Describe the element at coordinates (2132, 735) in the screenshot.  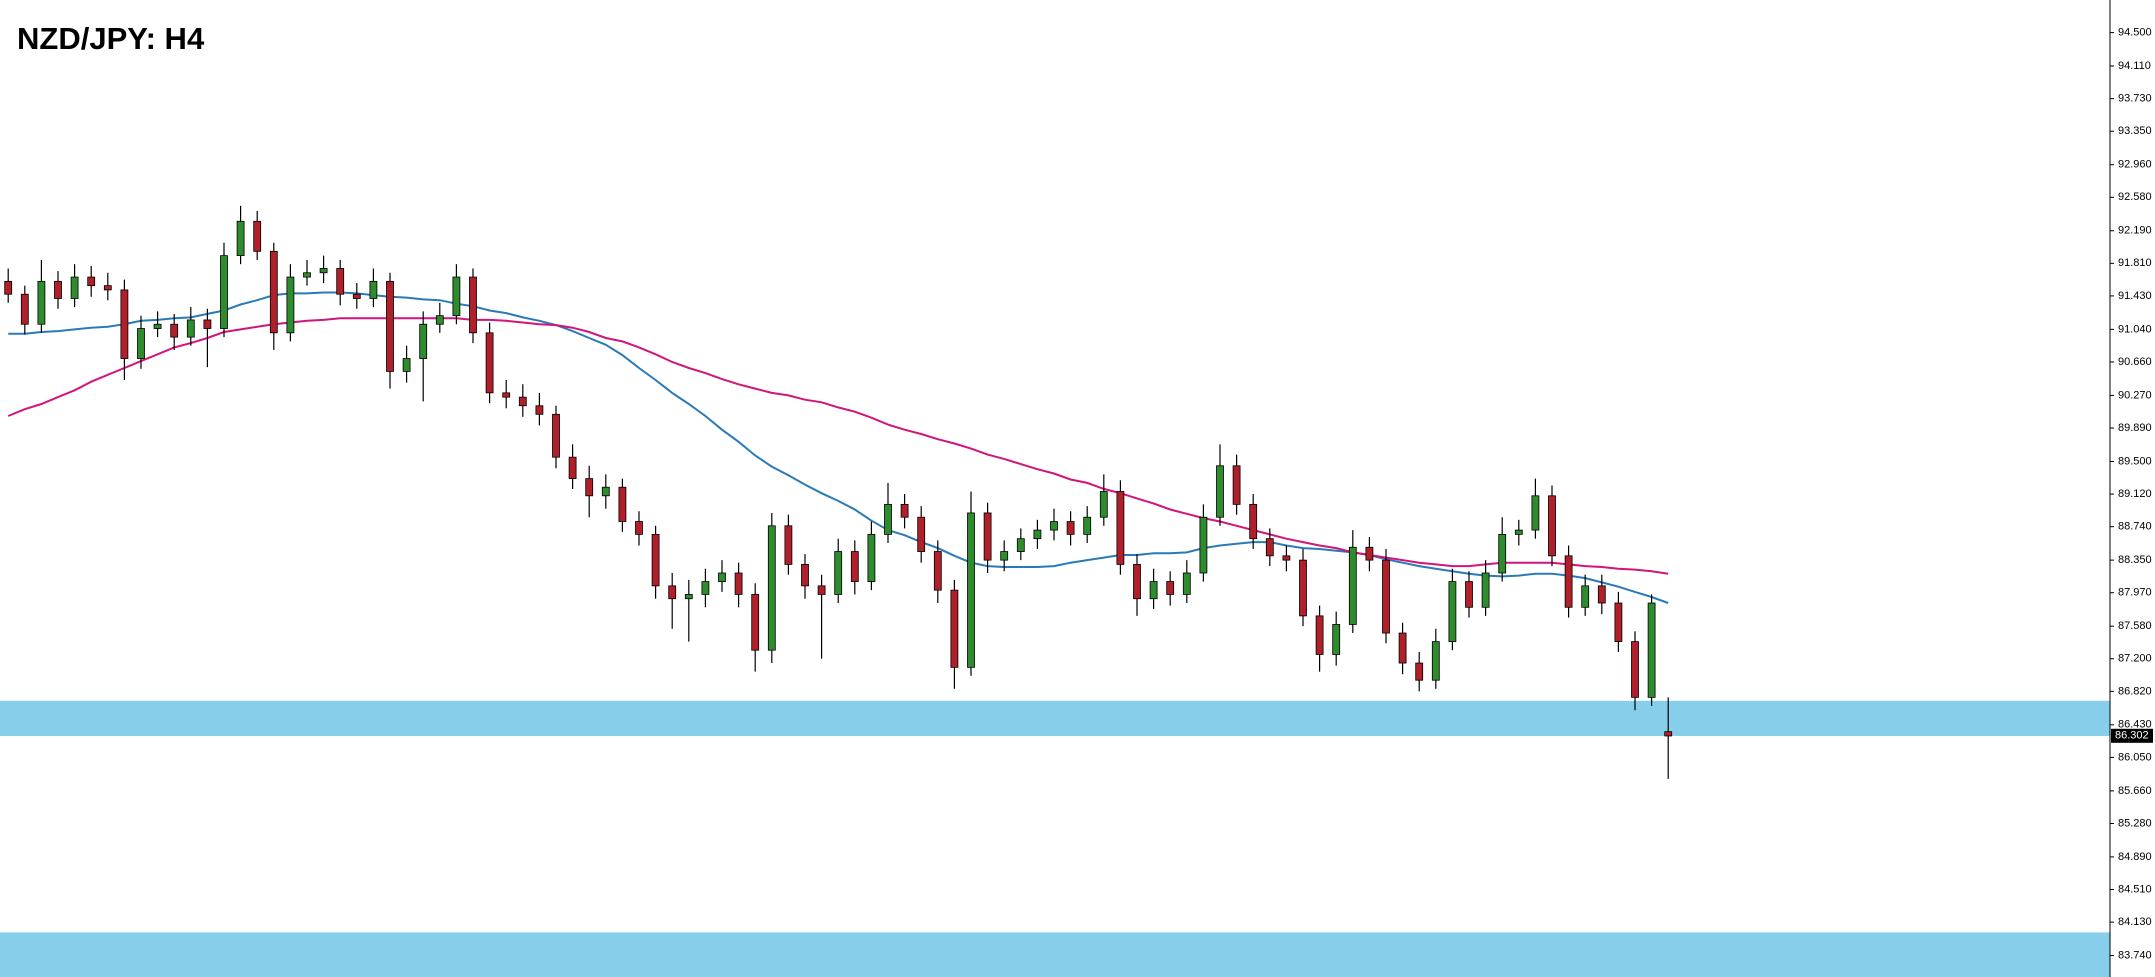
I see `last-price-box` at that location.